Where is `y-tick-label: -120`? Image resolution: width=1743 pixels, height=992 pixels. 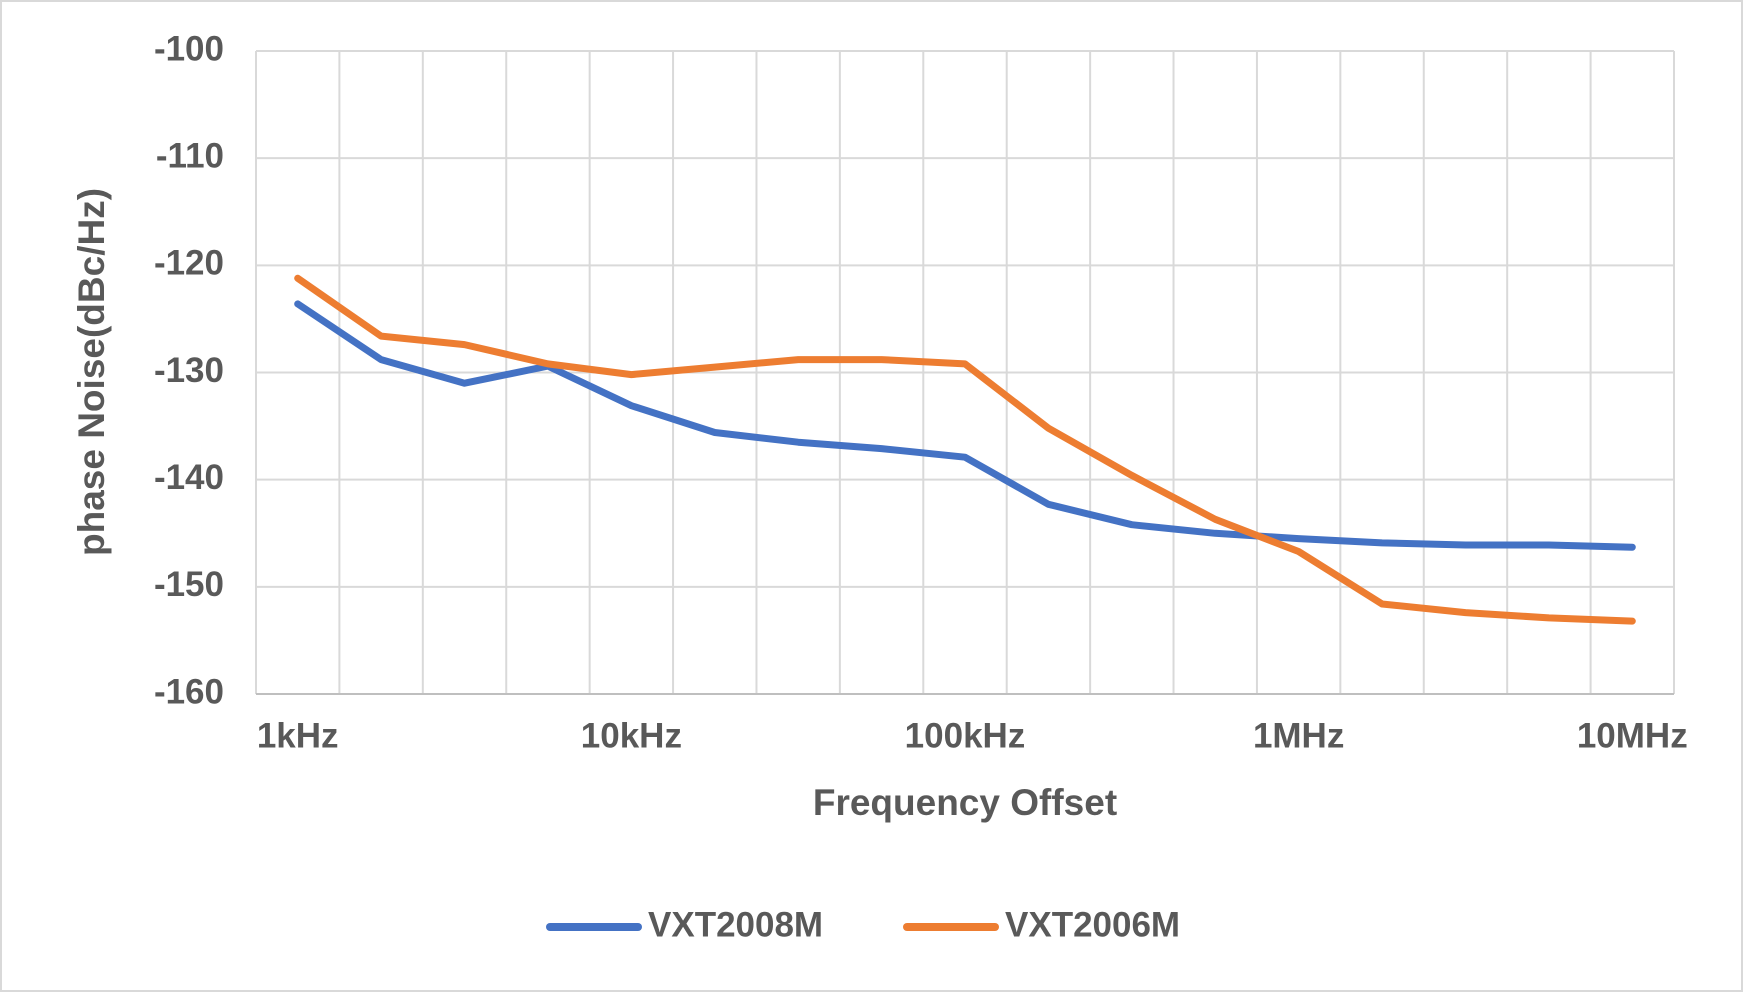 y-tick-label: -120 is located at coordinates (189, 263).